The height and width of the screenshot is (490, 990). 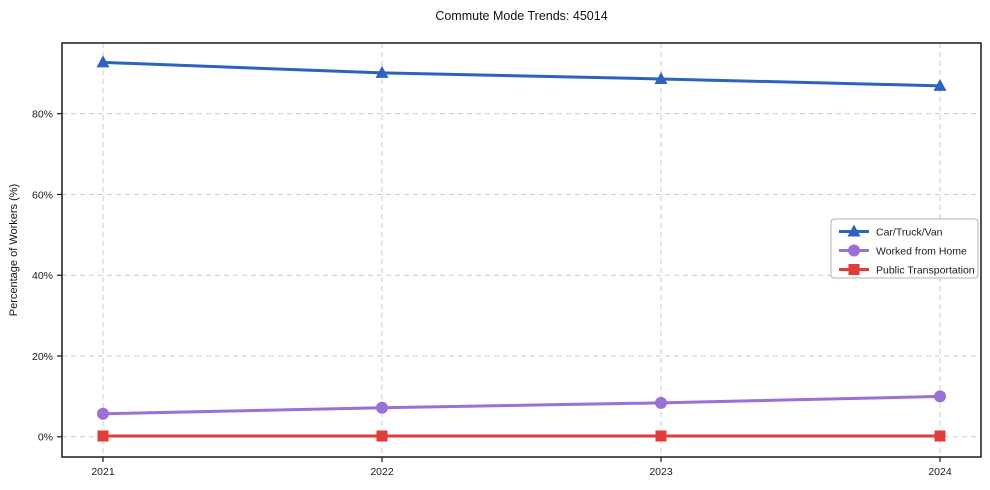 What do you see at coordinates (382, 71) in the screenshot?
I see `data-point-car-truck-van-2022` at bounding box center [382, 71].